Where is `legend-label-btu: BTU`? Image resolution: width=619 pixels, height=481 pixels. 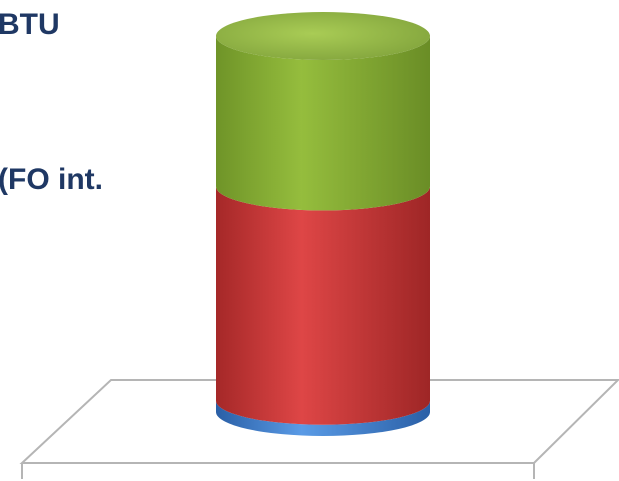 legend-label-btu: BTU is located at coordinates (30, 24).